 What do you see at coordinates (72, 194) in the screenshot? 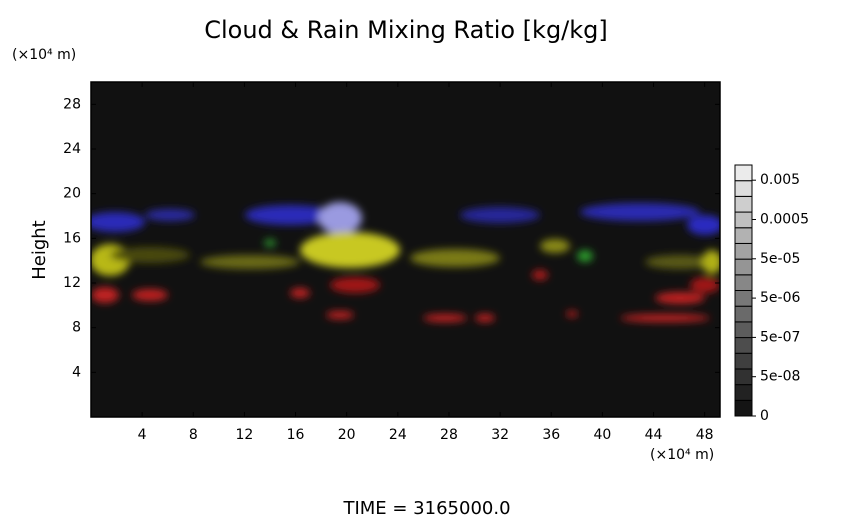
I see `y-tick-label: 20` at bounding box center [72, 194].